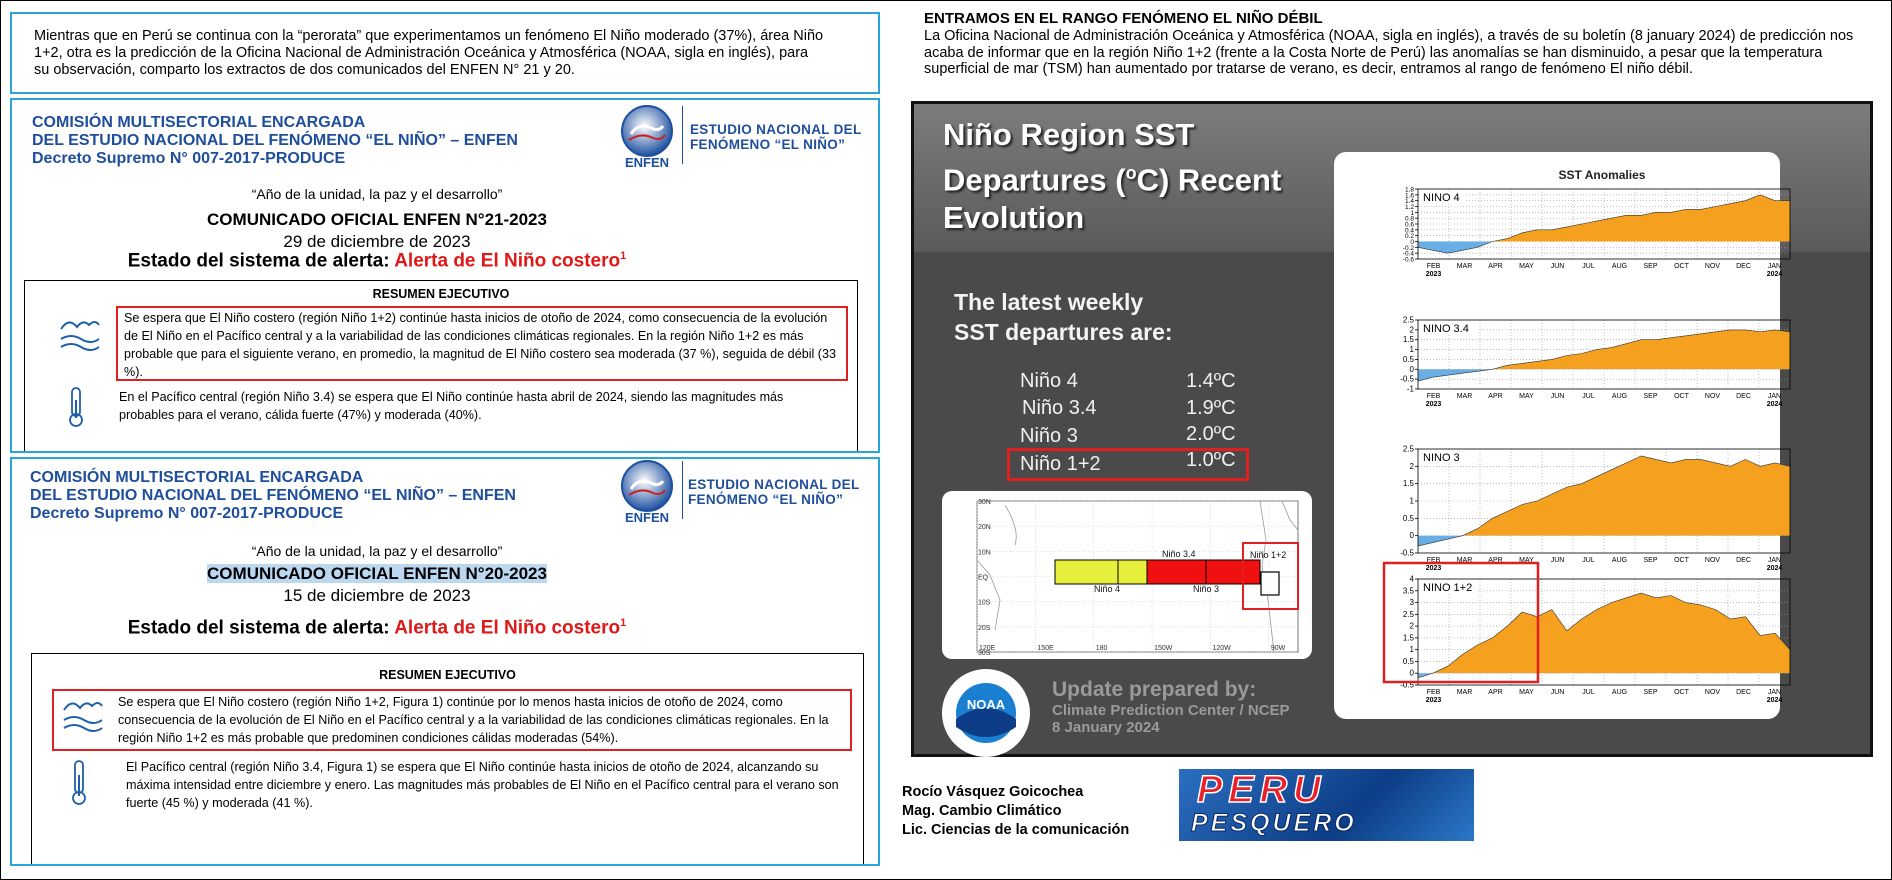 This screenshot has height=880, width=1892. Describe the element at coordinates (1034, 180) in the screenshot. I see `title-part: Departures (` at that location.